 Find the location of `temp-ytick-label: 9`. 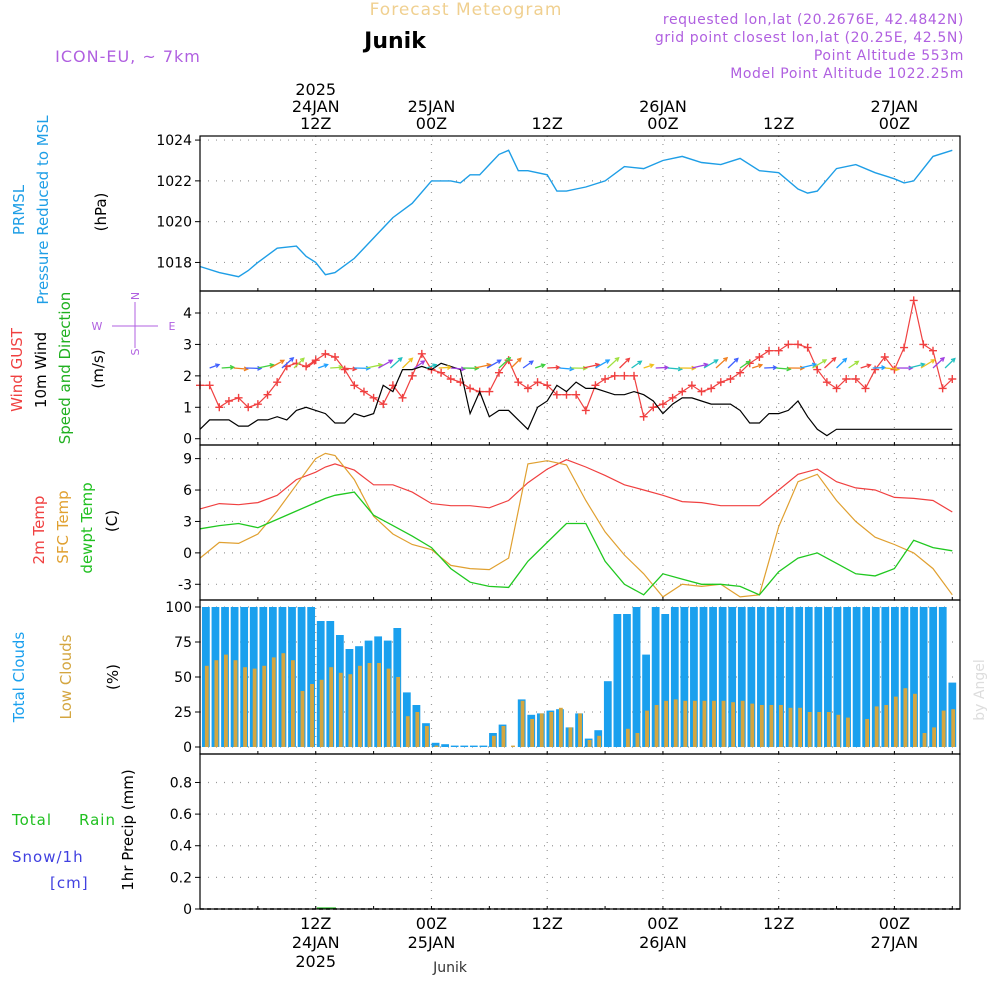

temp-ytick-label: 9 is located at coordinates (187, 460).